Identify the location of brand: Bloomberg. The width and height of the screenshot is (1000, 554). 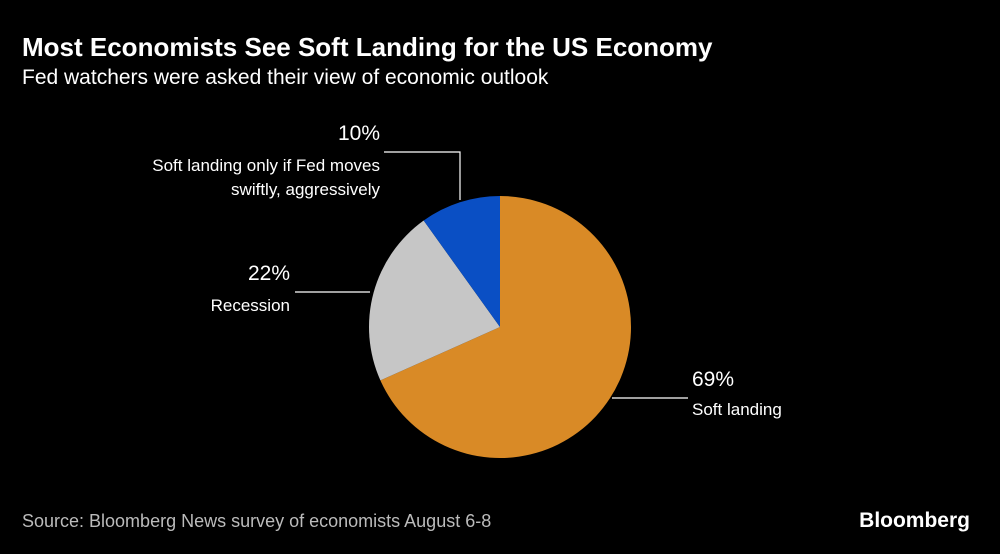
(914, 520).